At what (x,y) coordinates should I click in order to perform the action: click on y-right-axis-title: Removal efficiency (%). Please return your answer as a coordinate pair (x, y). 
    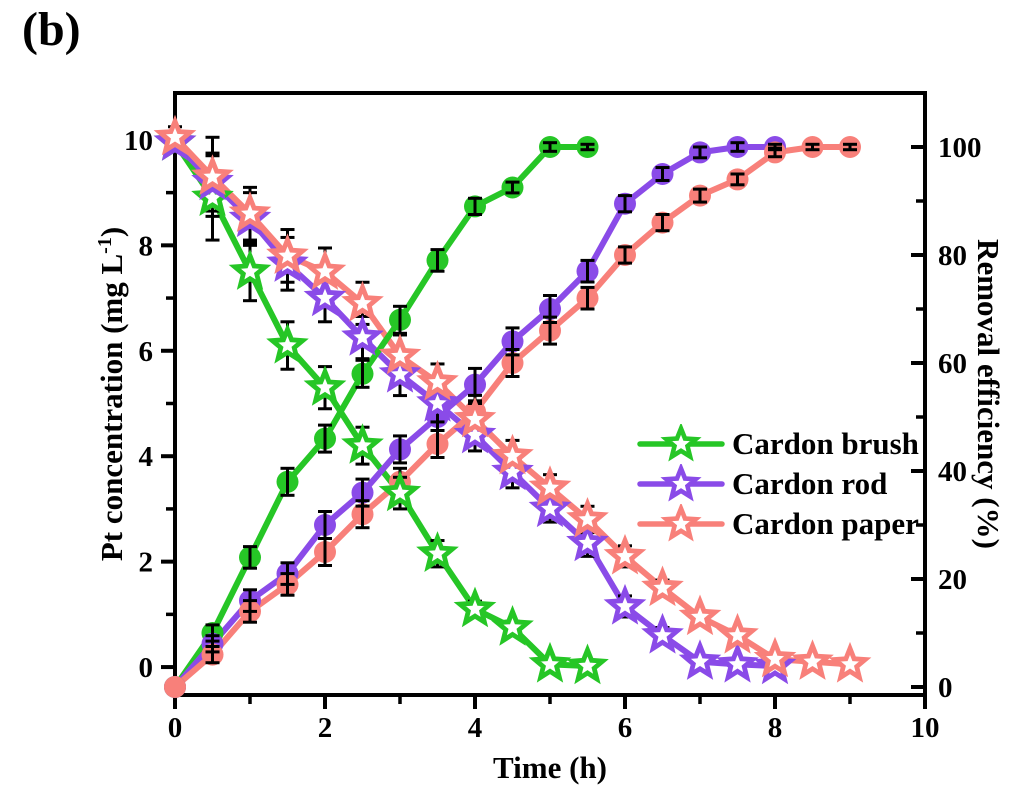
    Looking at the image, I should click on (988, 394).